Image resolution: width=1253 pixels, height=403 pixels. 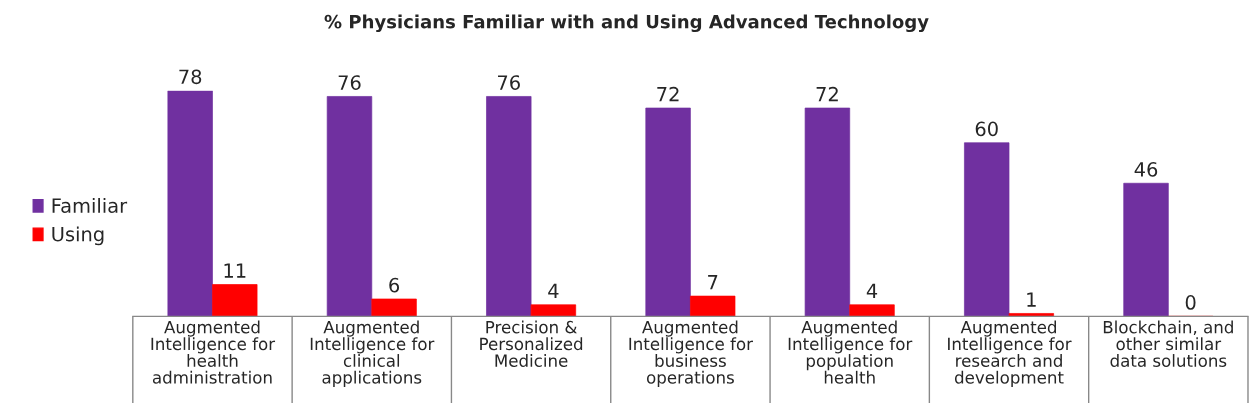 I want to click on data-label: 6, so click(x=394, y=285).